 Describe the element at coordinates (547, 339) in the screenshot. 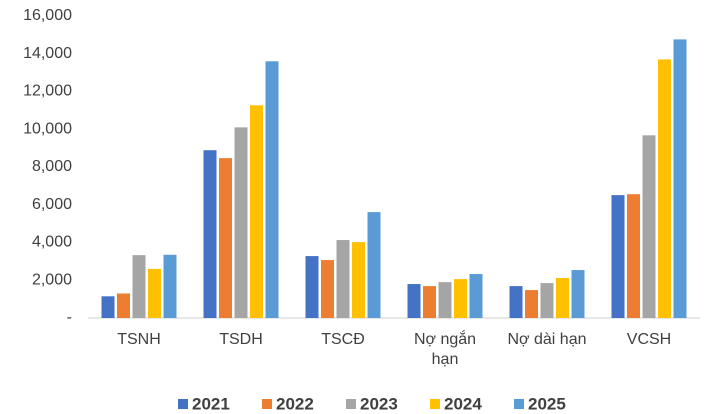

I see `x-tick-label: Nợ dài hạn` at that location.